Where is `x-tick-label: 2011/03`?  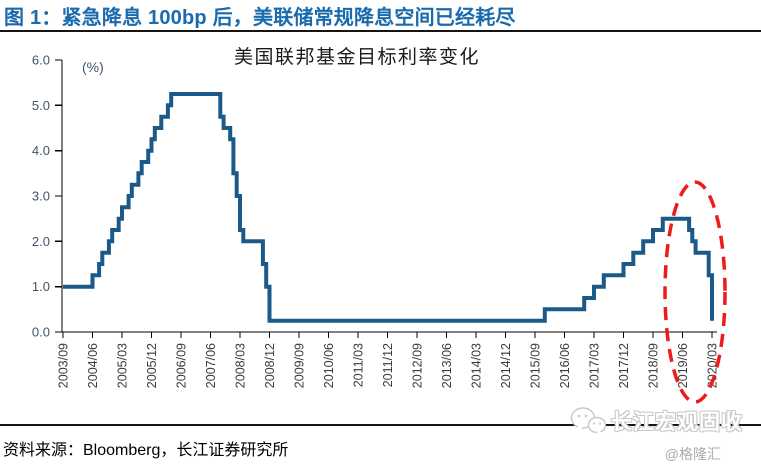 x-tick-label: 2011/03 is located at coordinates (359, 365).